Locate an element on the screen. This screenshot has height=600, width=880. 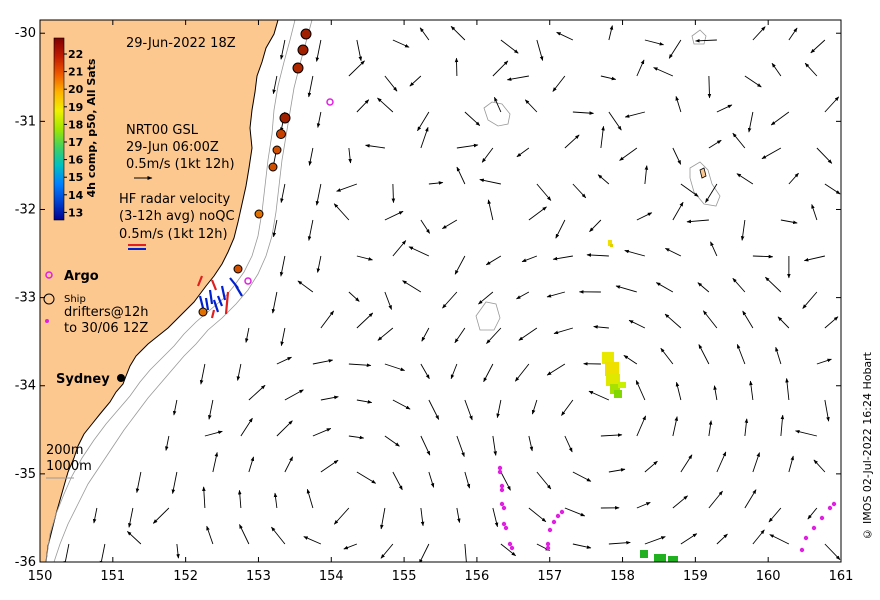
ship-legend-label: Ship is located at coordinates (75, 299).